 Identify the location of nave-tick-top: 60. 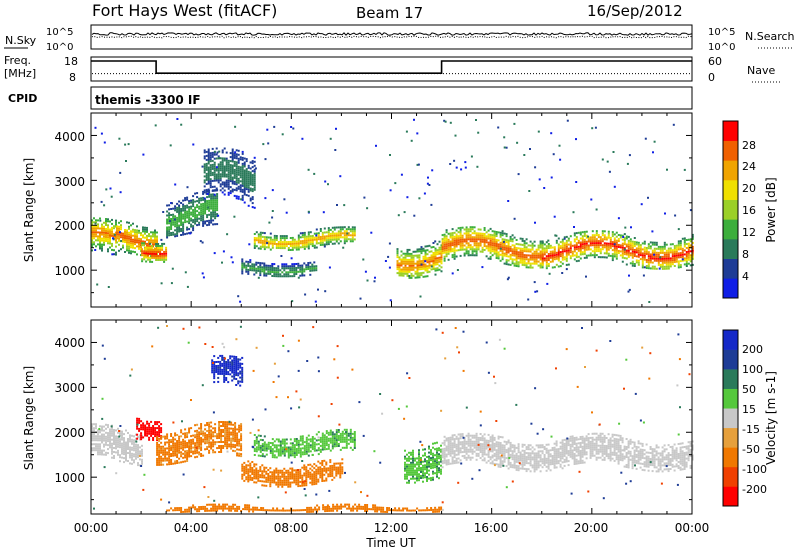
(715, 61).